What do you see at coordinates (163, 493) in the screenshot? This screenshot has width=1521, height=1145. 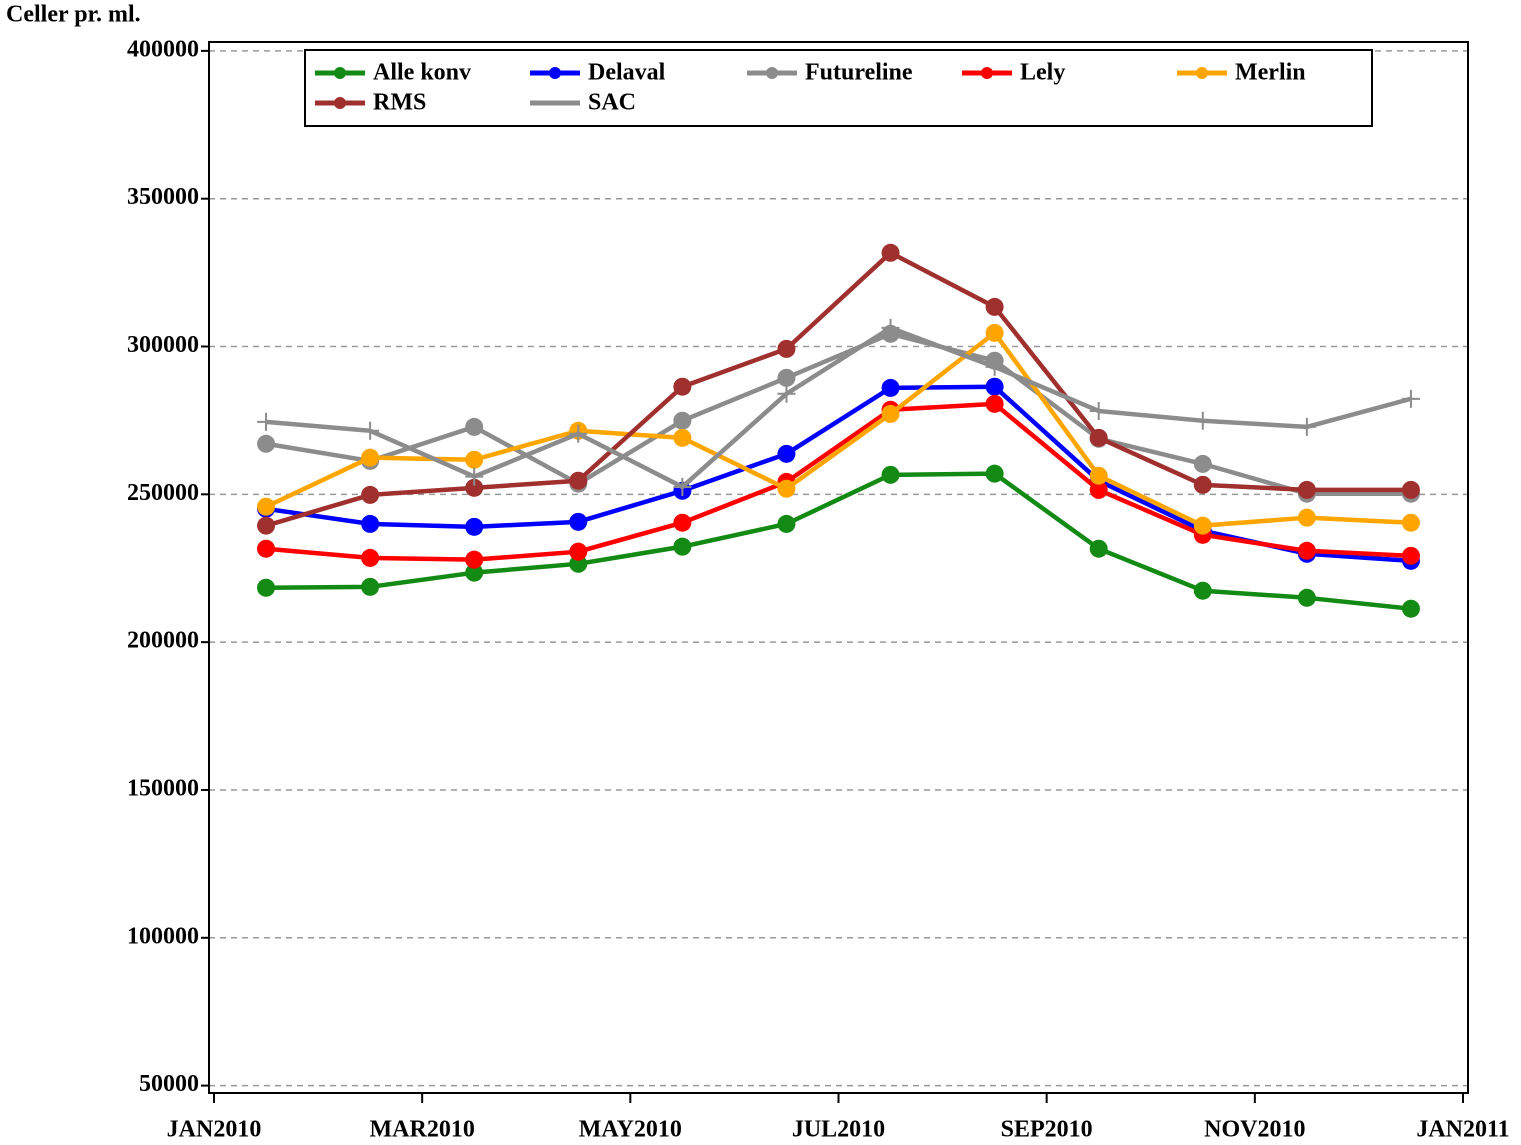 I see `y-tick-label: 250000` at bounding box center [163, 493].